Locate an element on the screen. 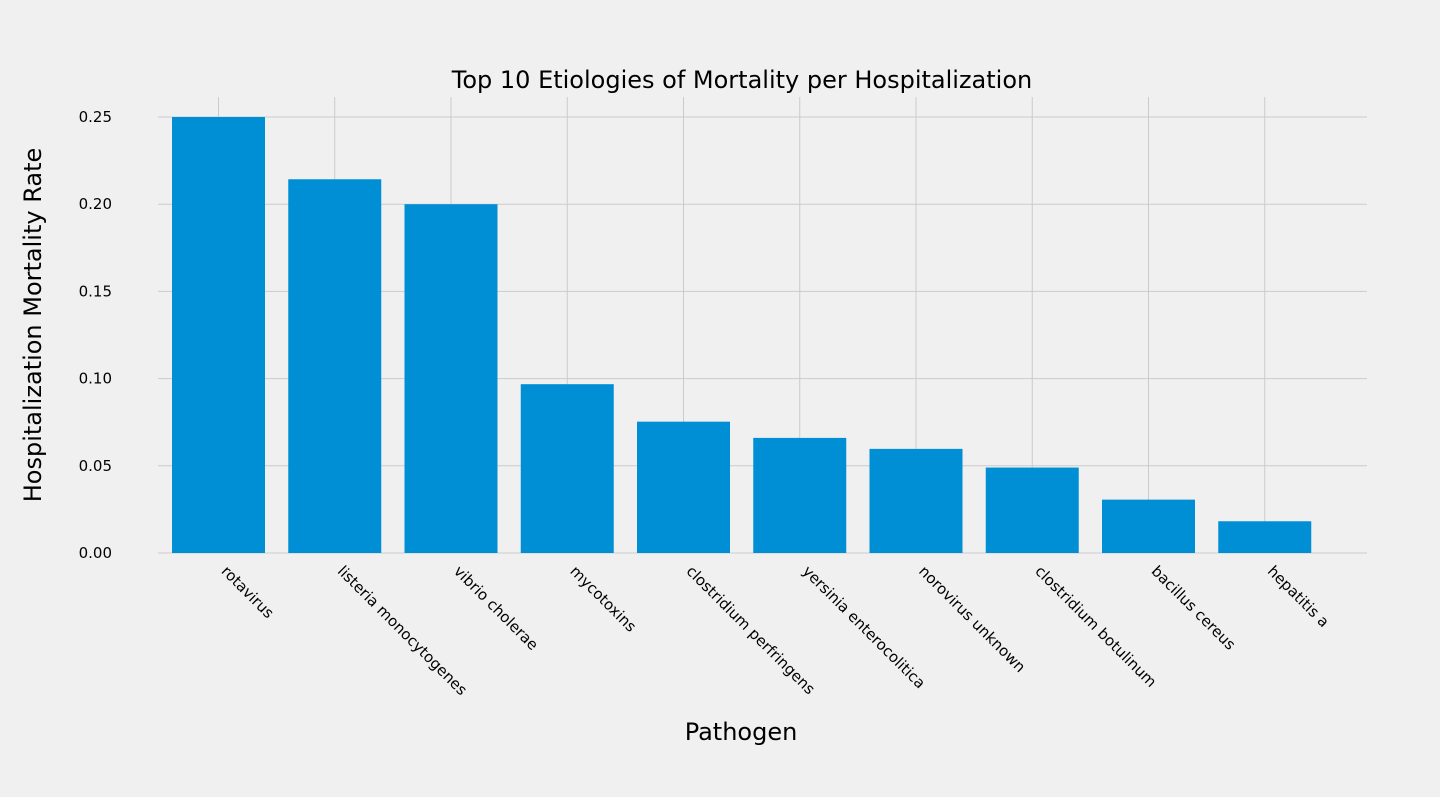 The height and width of the screenshot is (797, 1440). y-tick-label: 0.20 is located at coordinates (95, 204).